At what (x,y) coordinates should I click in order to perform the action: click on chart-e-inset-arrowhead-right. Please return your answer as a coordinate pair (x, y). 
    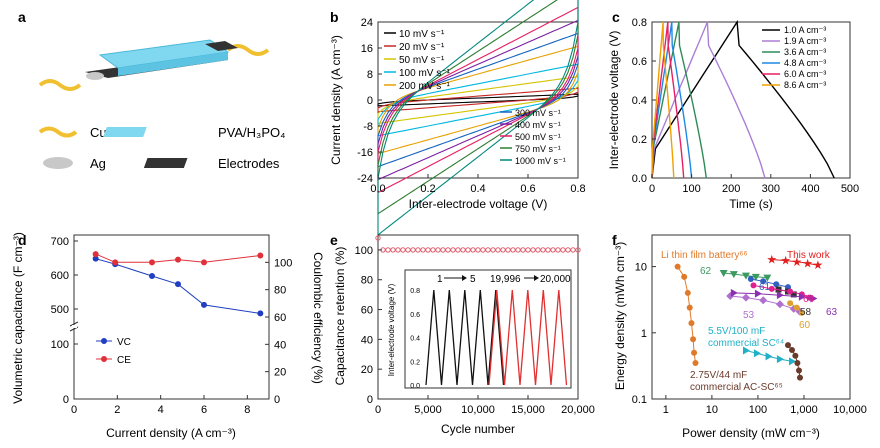
    Looking at the image, I should click on (536, 278).